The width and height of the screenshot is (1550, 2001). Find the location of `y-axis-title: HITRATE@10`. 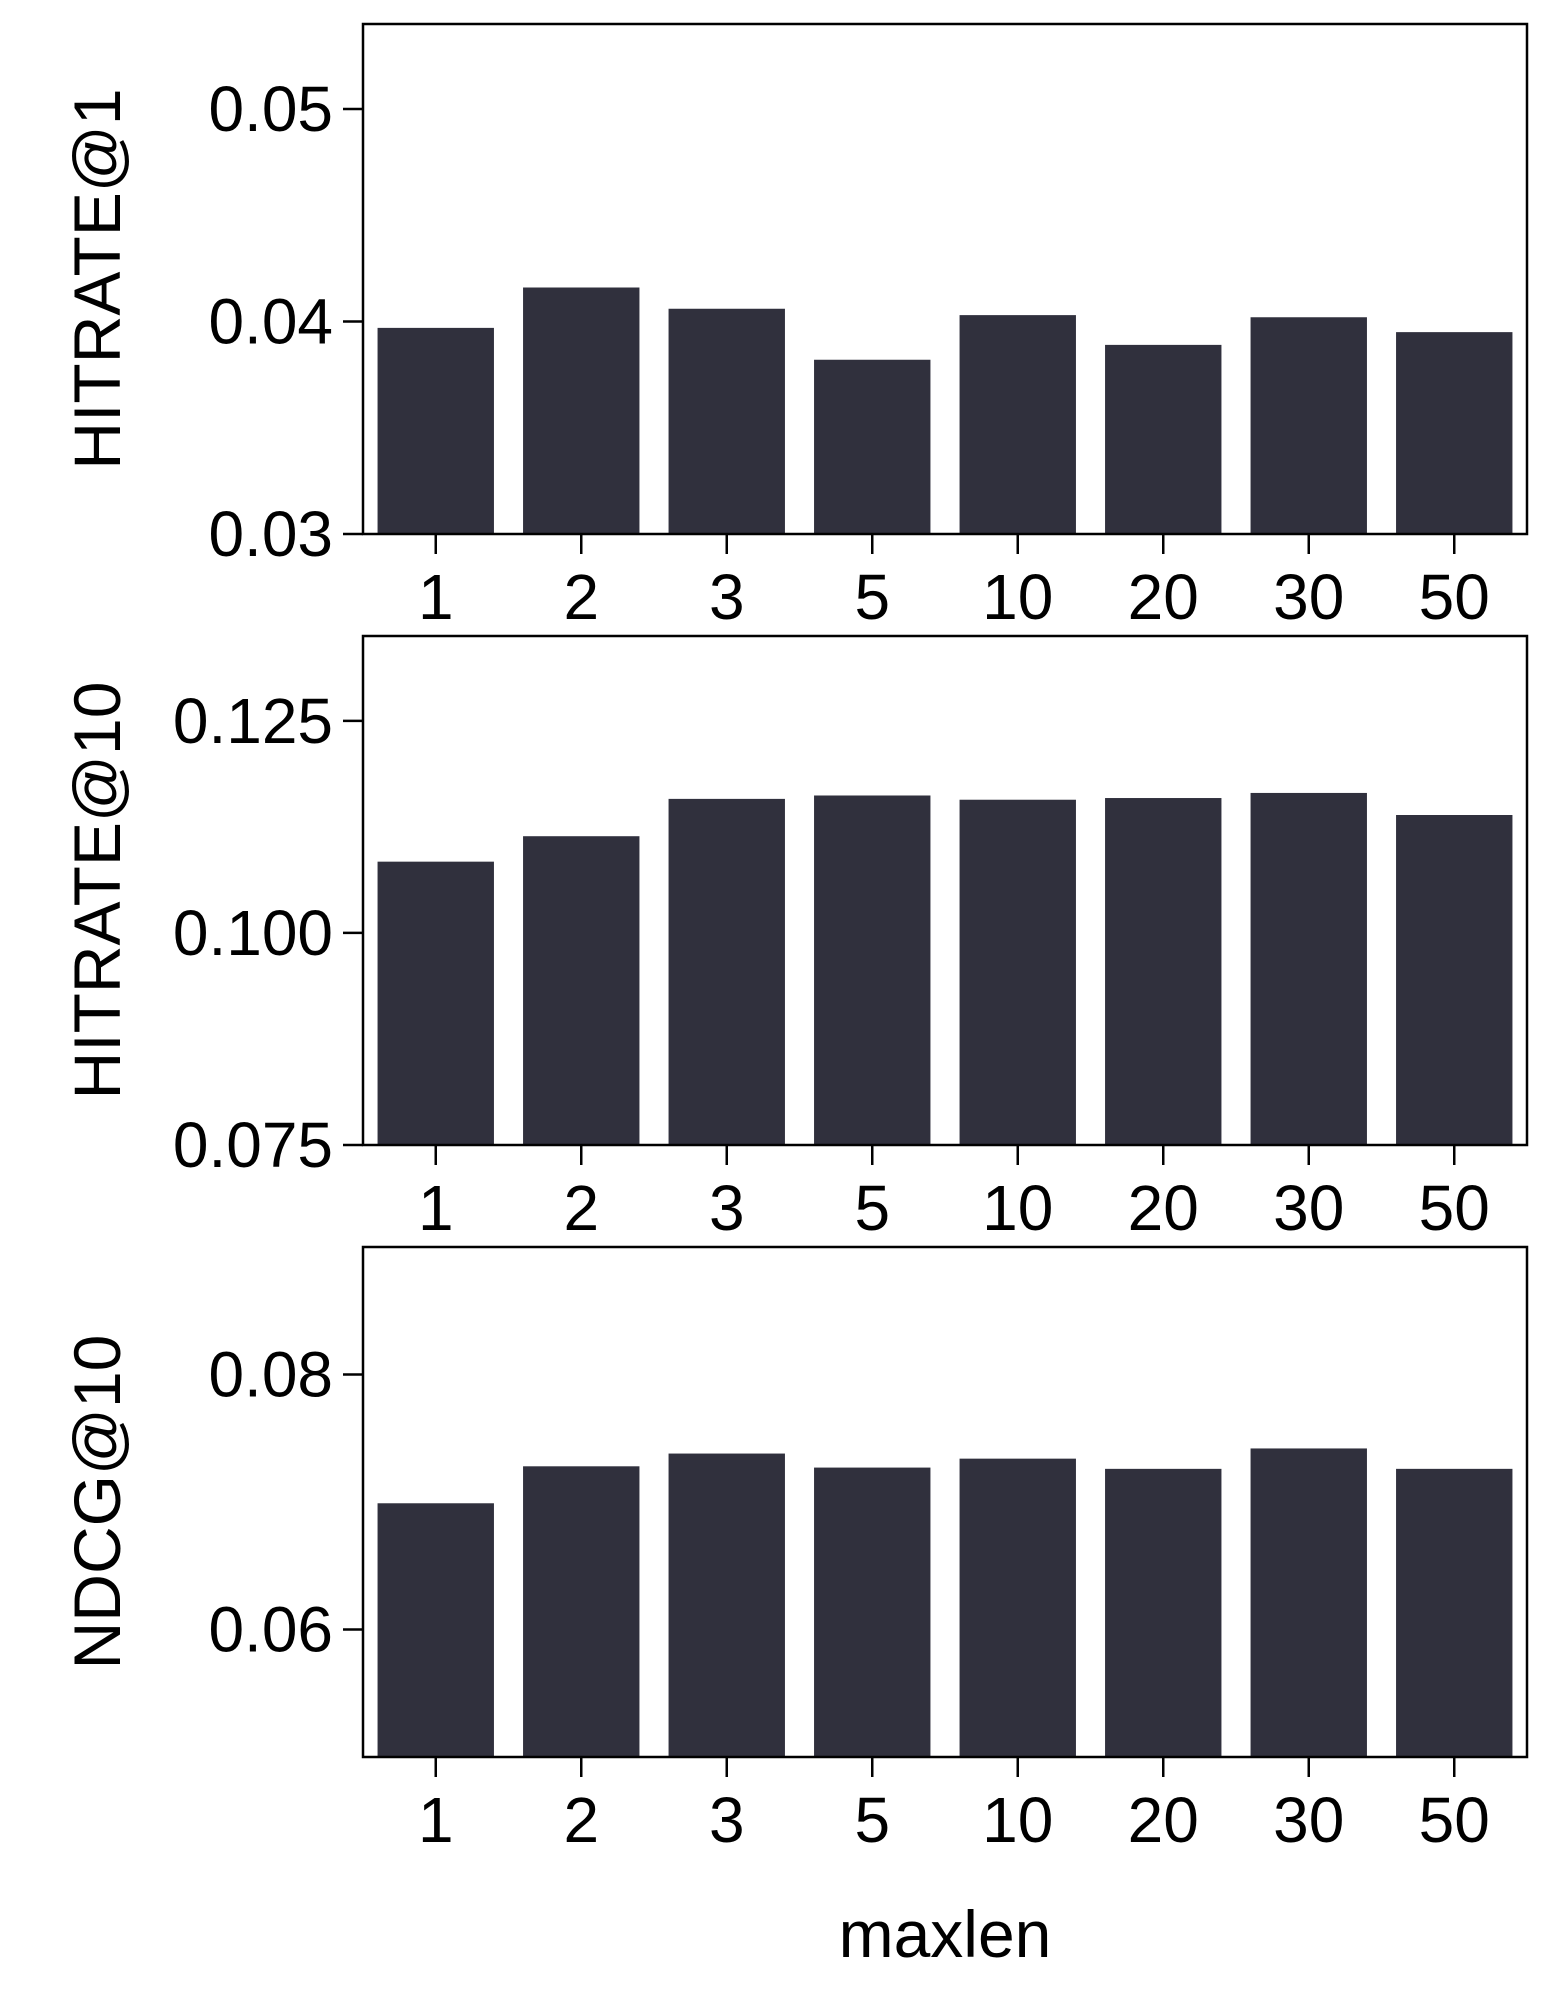

y-axis-title: HITRATE@10 is located at coordinates (97, 891).